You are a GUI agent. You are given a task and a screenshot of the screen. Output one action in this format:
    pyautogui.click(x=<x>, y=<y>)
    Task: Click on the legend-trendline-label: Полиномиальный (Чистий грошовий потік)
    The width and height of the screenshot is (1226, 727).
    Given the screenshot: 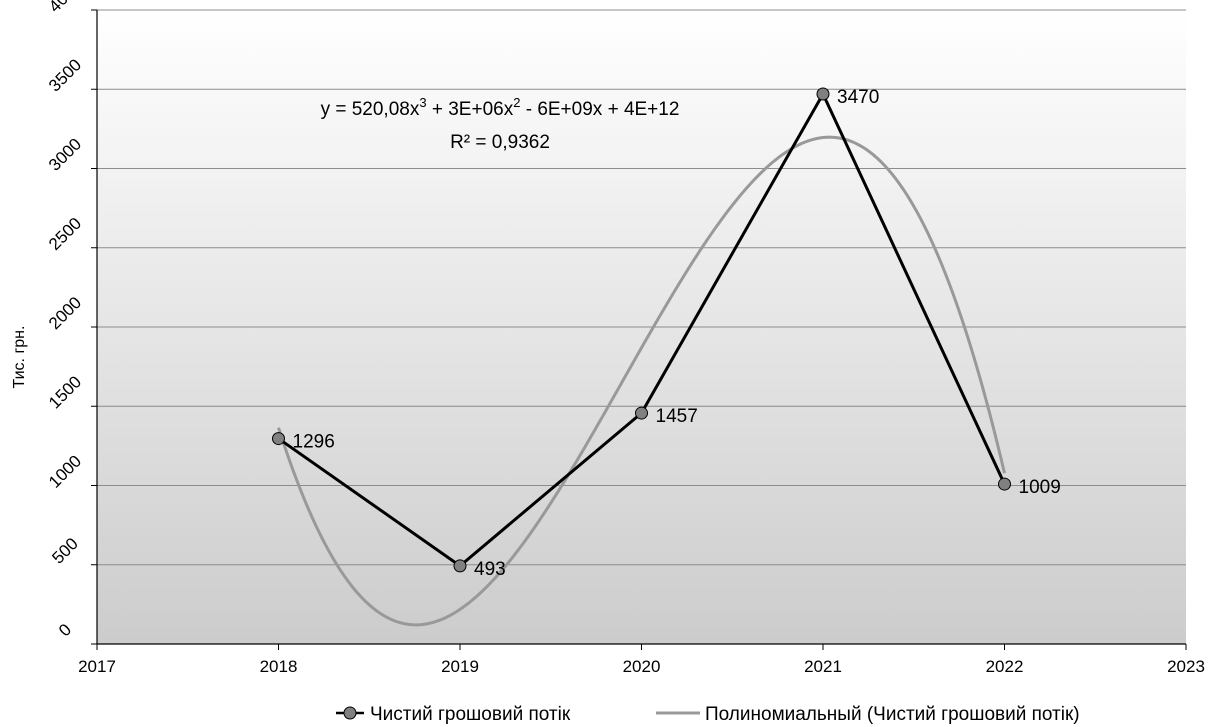 What is the action you would take?
    pyautogui.click(x=892, y=714)
    